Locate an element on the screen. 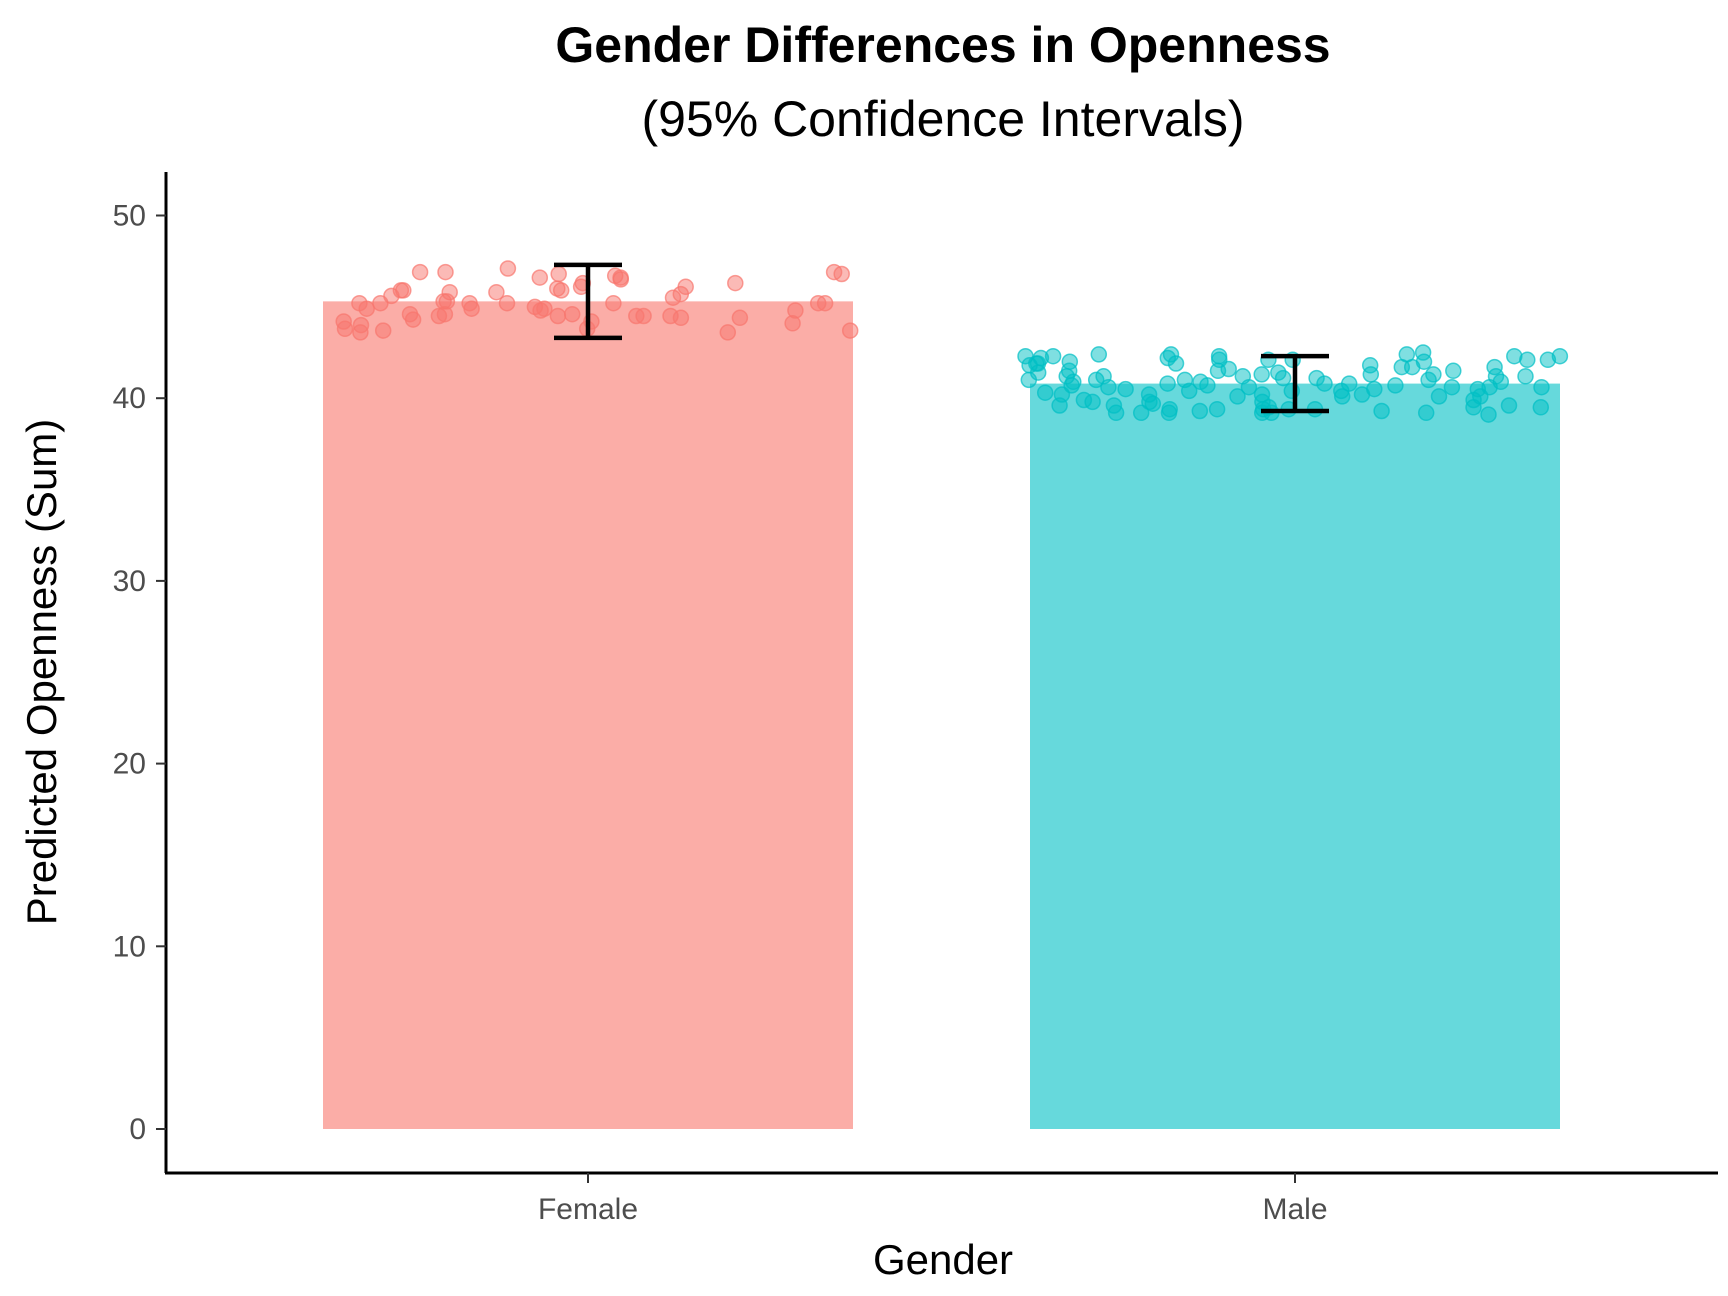 Image resolution: width=1728 pixels, height=1296 pixels. y-tick-label: 0 is located at coordinates (137, 1129).